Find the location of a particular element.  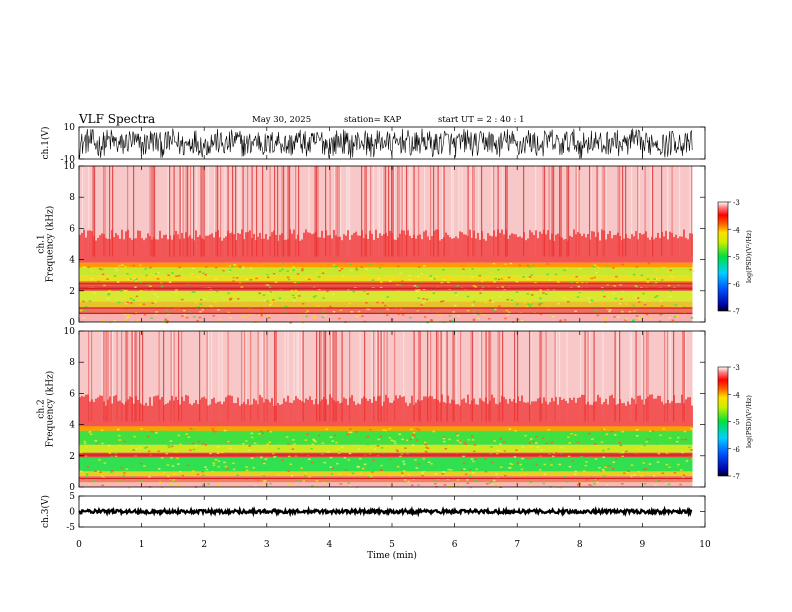

chart-title: VLF Spectra is located at coordinates (117, 119).